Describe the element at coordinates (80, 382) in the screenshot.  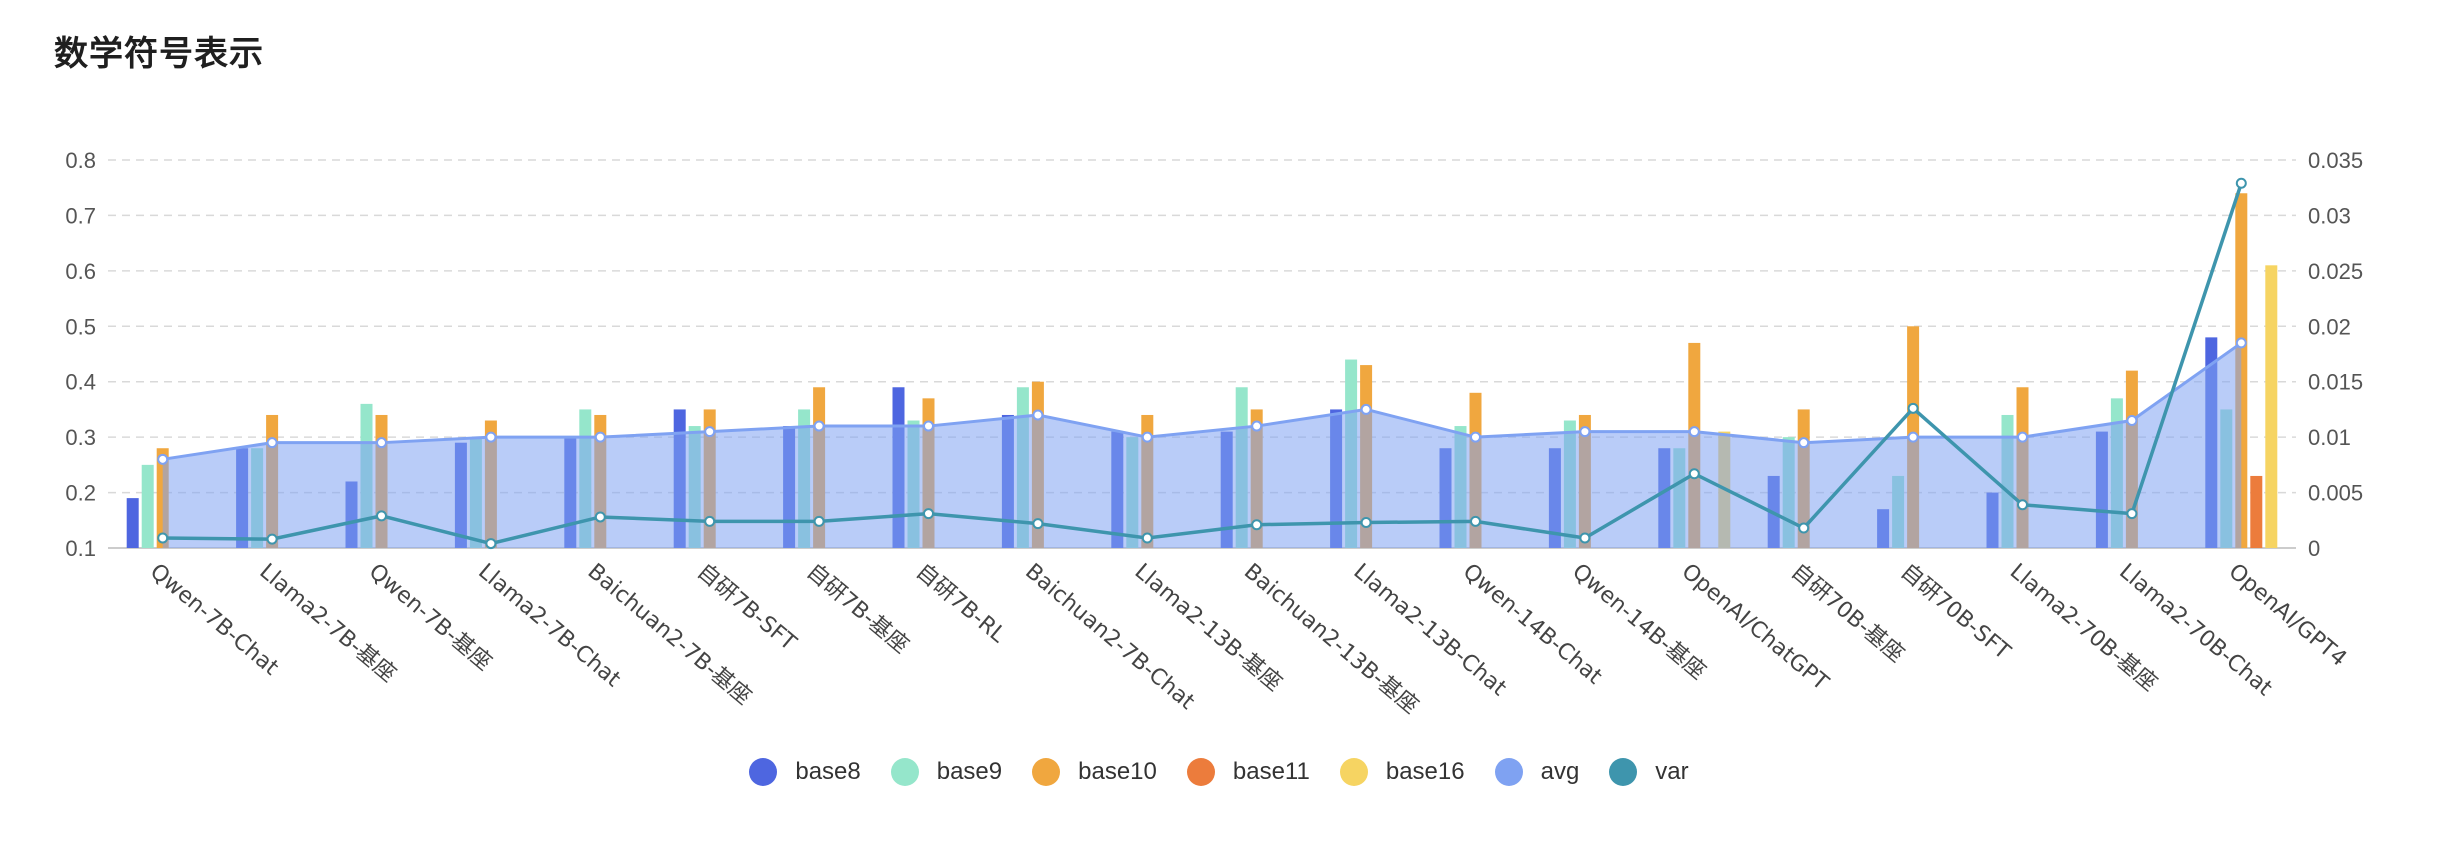
I see `y-left-tick-label: 0.4` at that location.